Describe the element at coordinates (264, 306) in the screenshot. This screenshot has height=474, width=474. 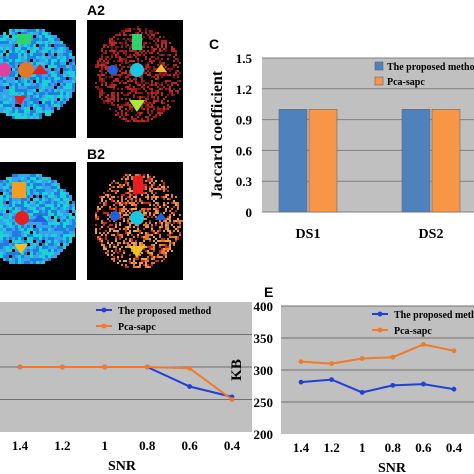
I see `y-tick-label: 400` at that location.